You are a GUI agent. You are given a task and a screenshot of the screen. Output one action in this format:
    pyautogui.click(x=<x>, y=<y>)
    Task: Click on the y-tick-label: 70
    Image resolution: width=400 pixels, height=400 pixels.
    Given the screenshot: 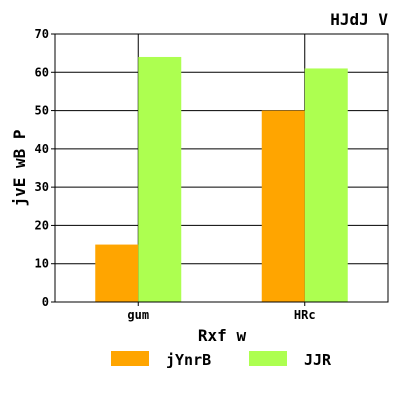 What is the action you would take?
    pyautogui.click(x=42, y=34)
    